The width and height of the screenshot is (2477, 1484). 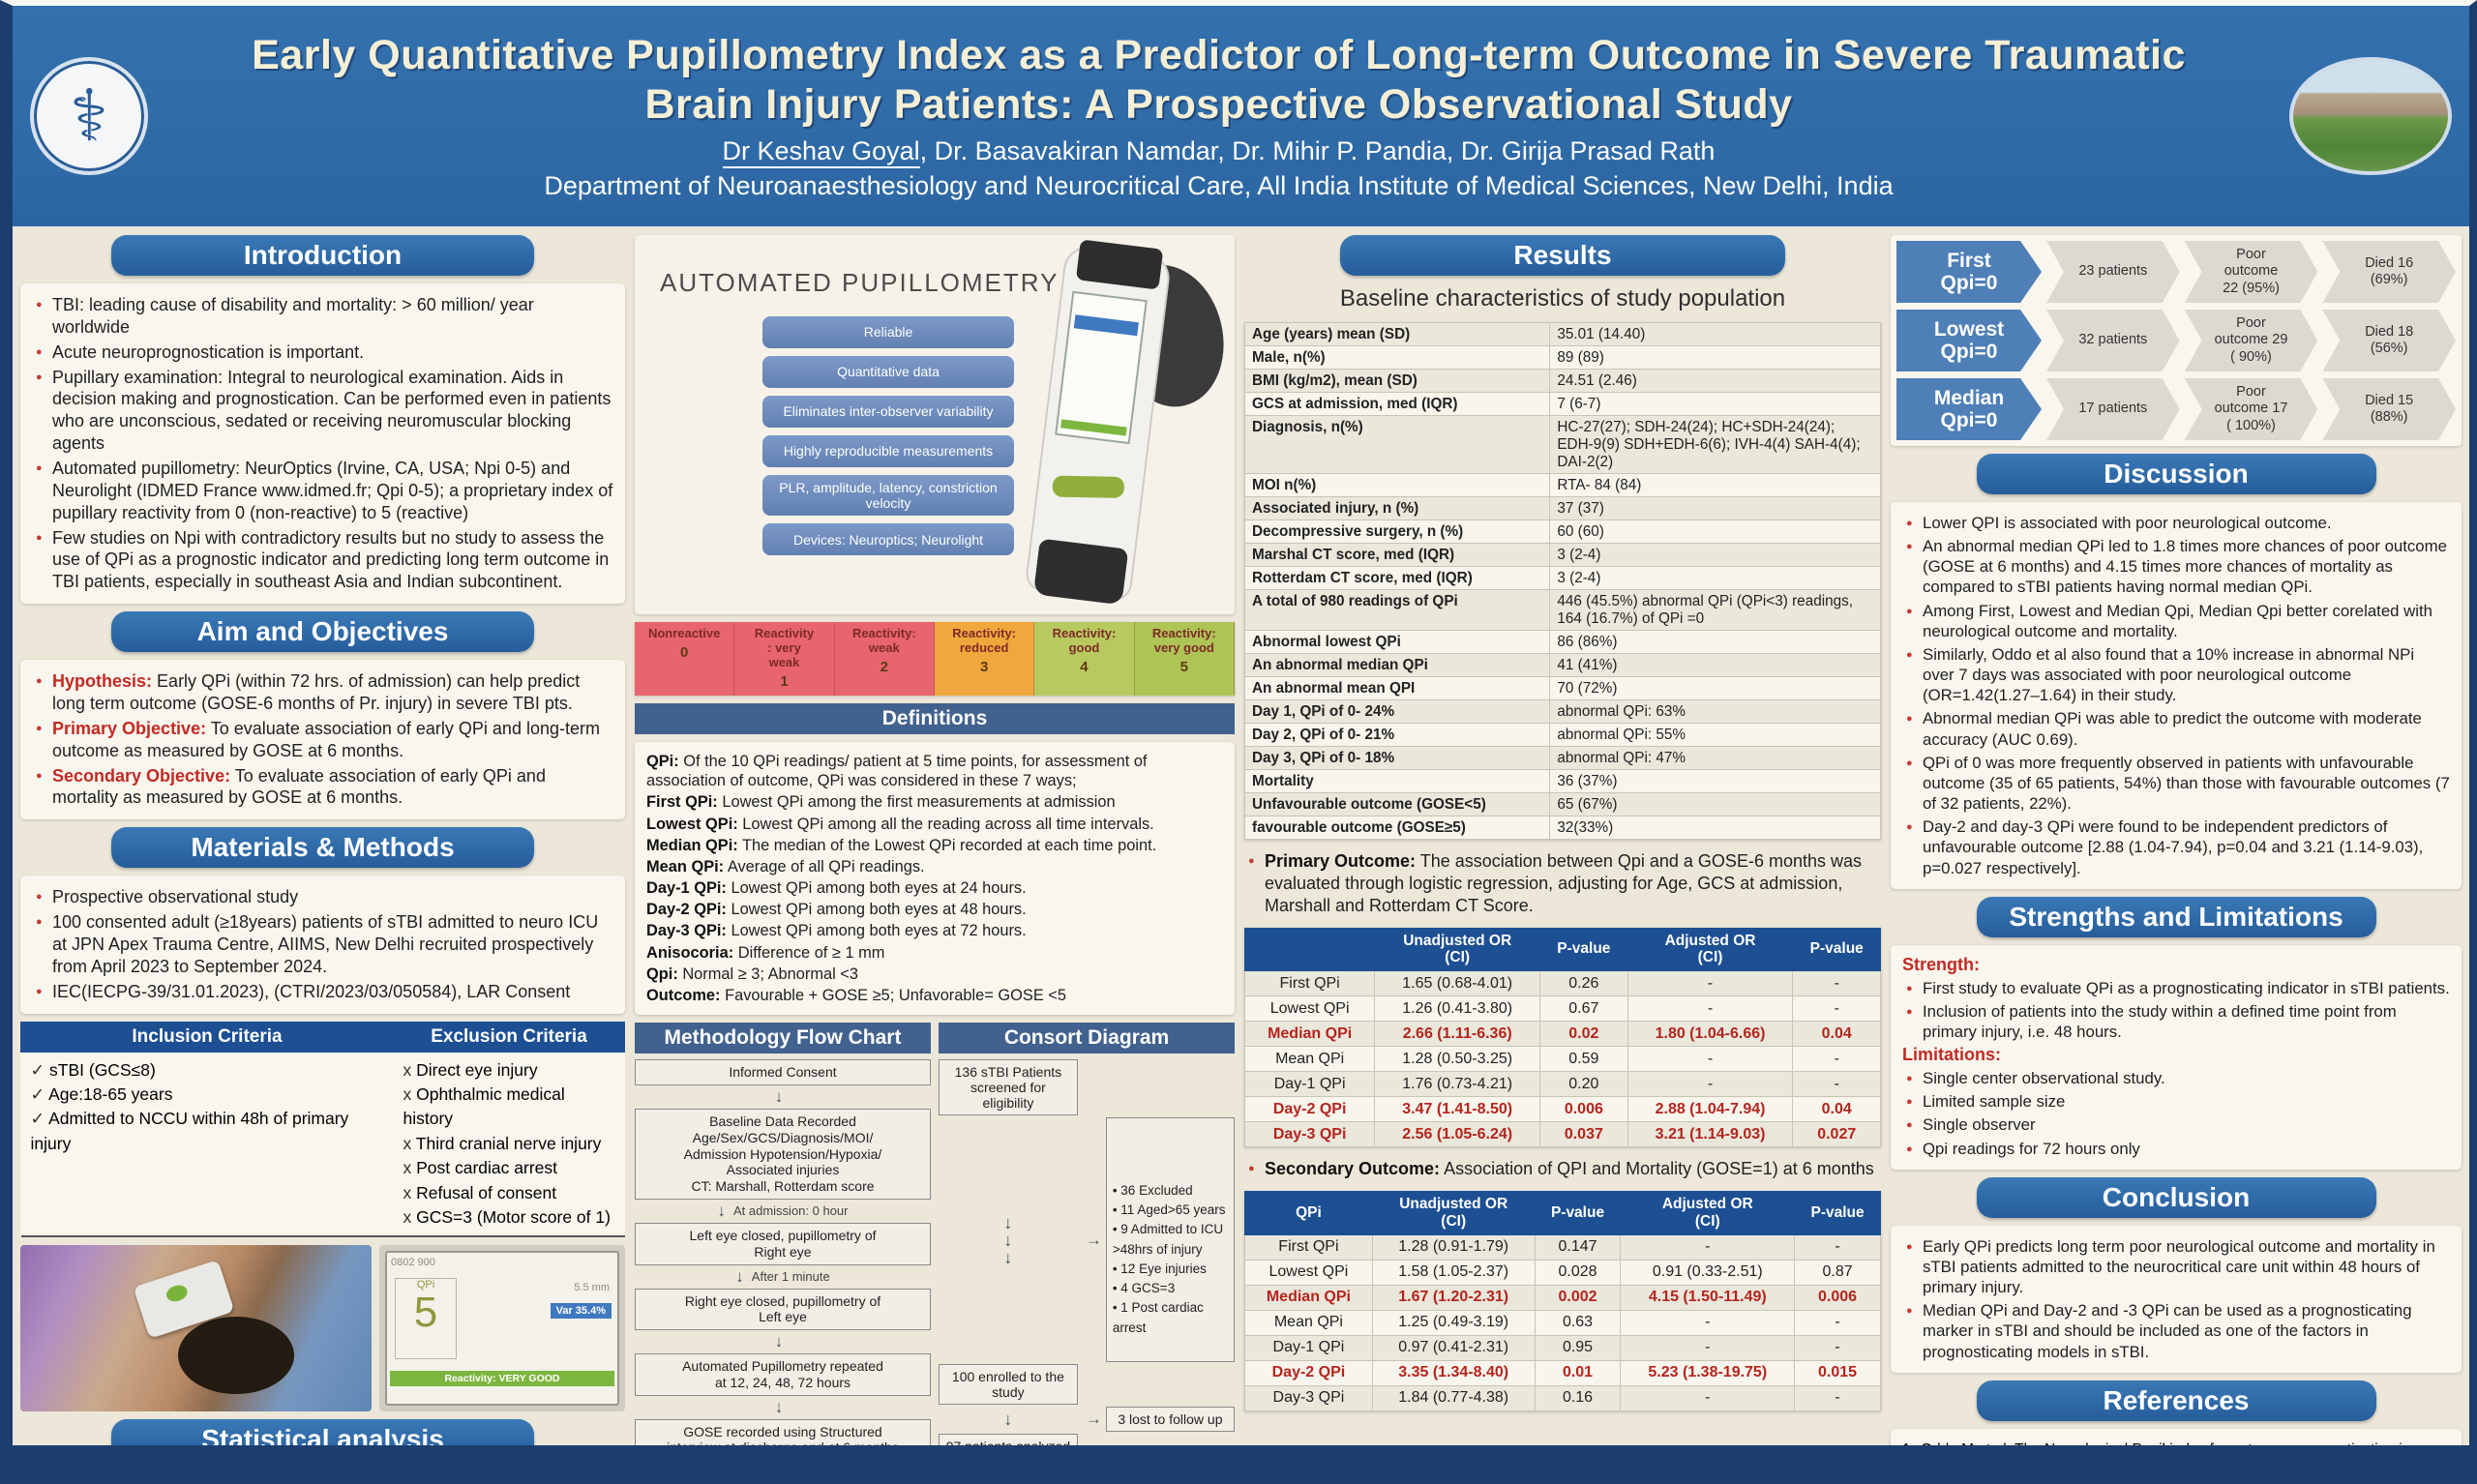 I want to click on table-row: An abnormal mean QPI 70 (72%), so click(x=1562, y=688).